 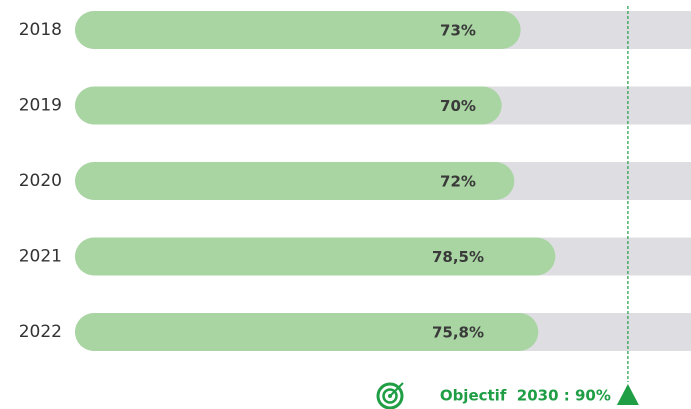 What do you see at coordinates (40, 332) in the screenshot?
I see `y-tick-label: 2022` at bounding box center [40, 332].